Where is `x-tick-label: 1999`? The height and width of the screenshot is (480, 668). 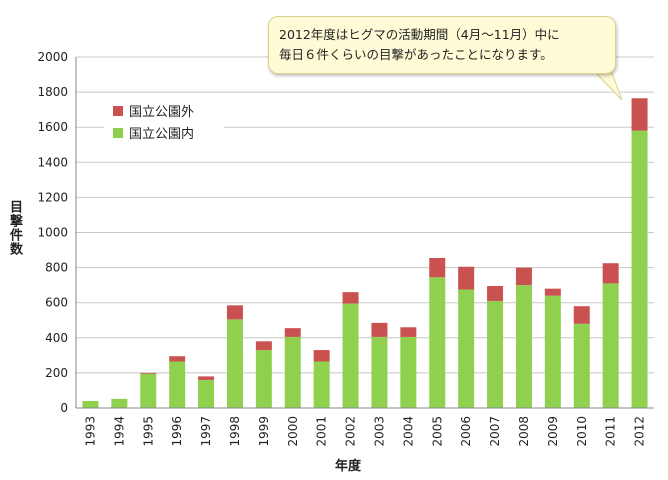 x-tick-label: 1999 is located at coordinates (264, 431).